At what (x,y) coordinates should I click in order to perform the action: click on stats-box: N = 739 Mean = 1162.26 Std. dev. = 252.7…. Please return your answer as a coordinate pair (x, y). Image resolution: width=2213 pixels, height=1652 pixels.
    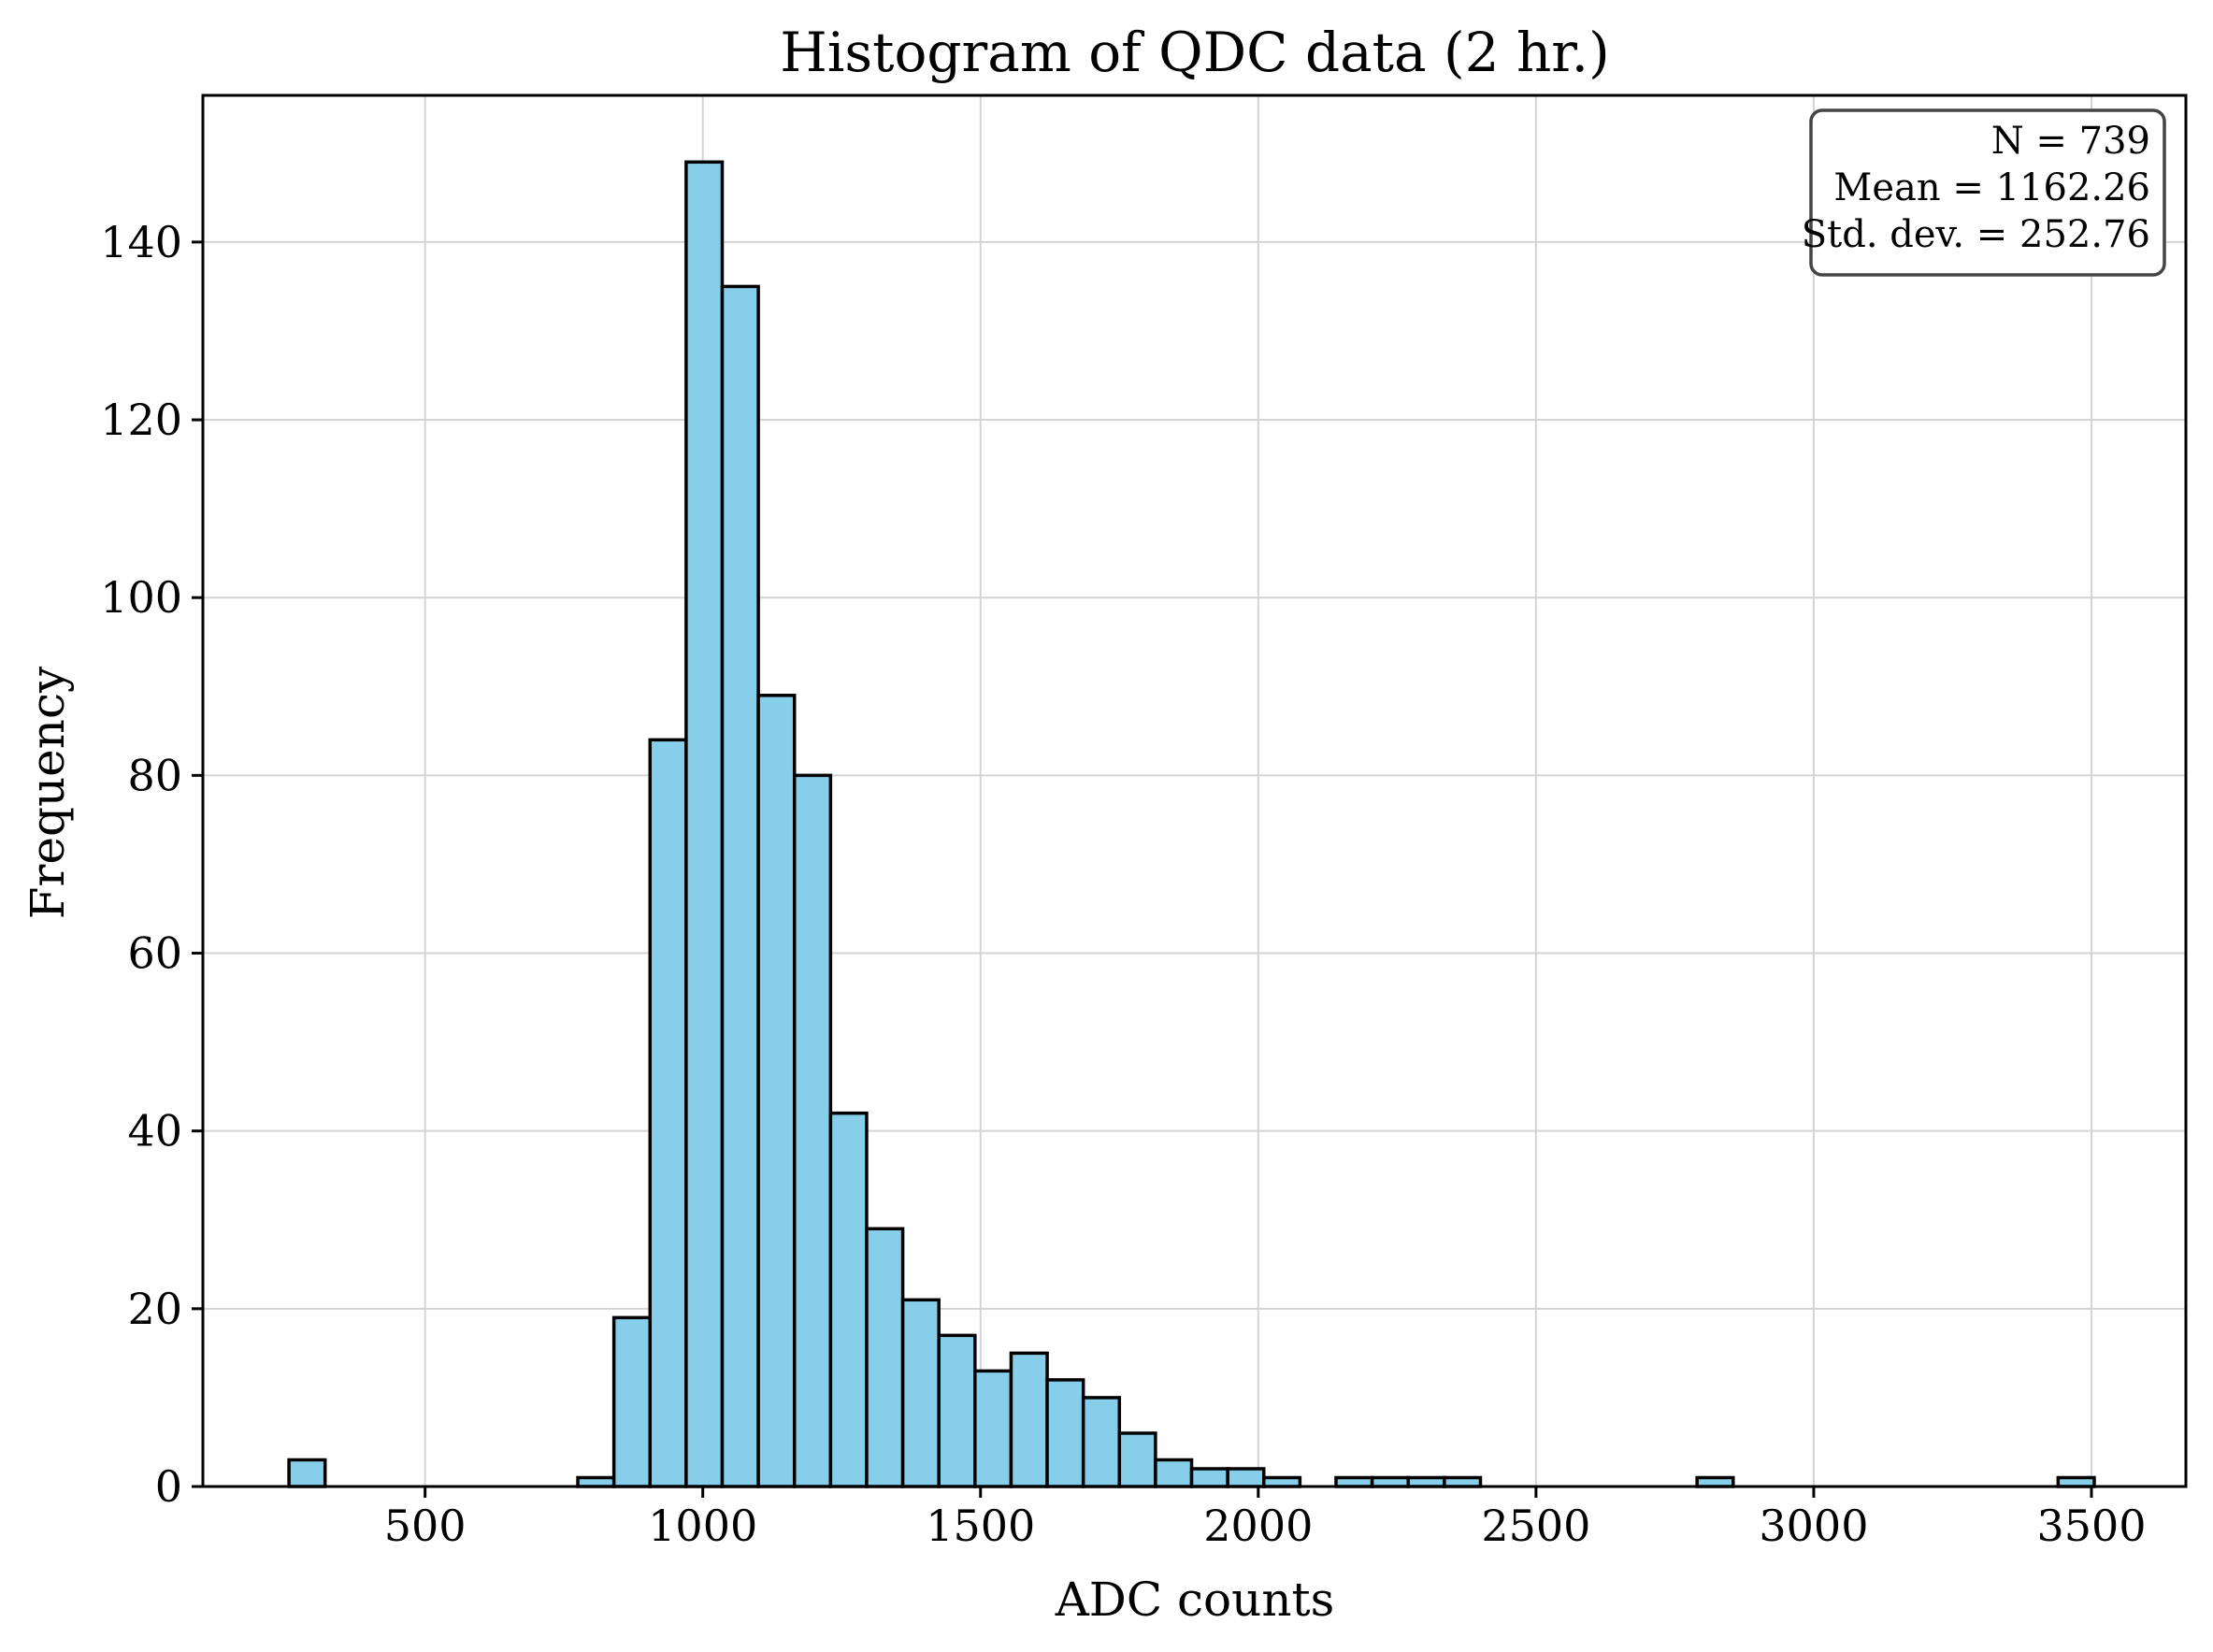
    Looking at the image, I should click on (1984, 193).